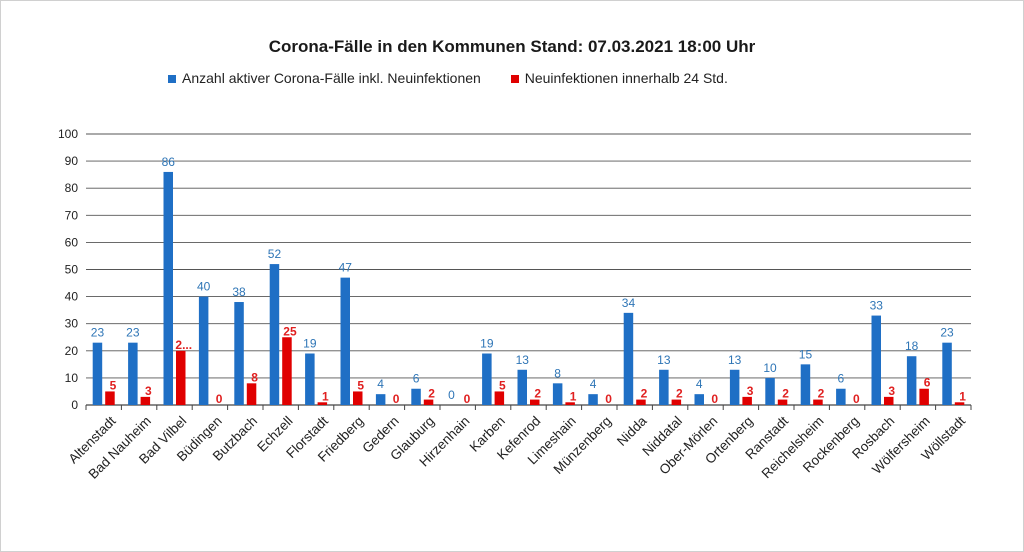  What do you see at coordinates (72, 215) in the screenshot?
I see `y-tick-label: 70` at bounding box center [72, 215].